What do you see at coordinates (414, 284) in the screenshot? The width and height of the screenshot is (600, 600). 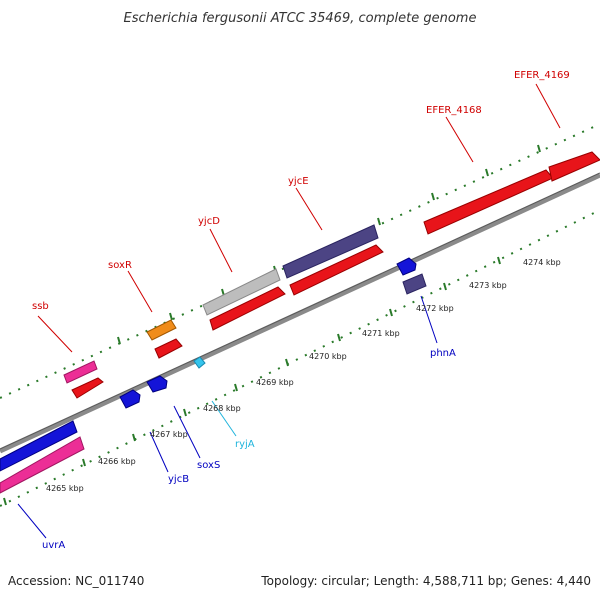 I see `gene-phnA` at bounding box center [414, 284].